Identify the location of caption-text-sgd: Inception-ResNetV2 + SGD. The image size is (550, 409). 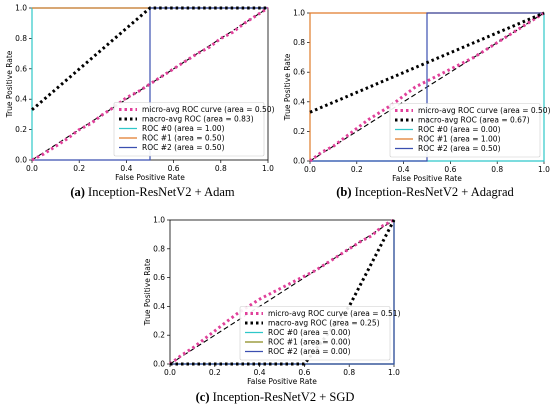
(283, 397).